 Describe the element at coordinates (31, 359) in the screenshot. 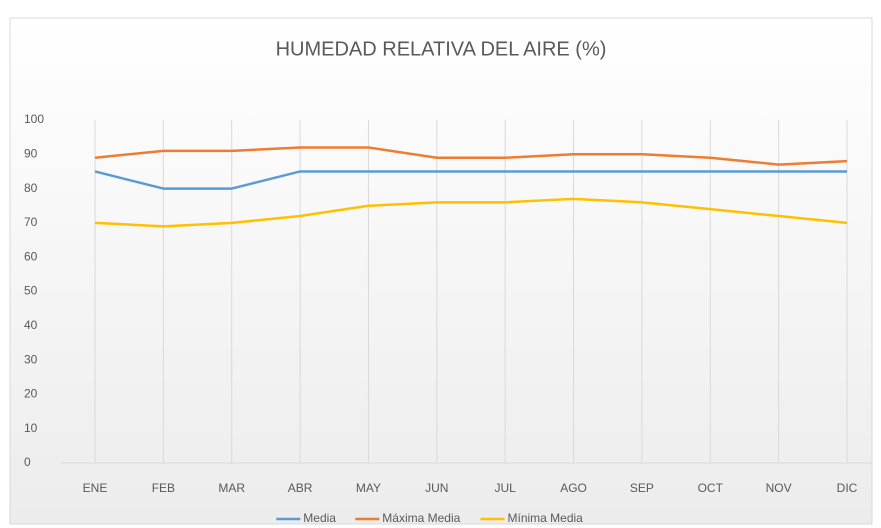

I see `y-tick-label: 30` at that location.